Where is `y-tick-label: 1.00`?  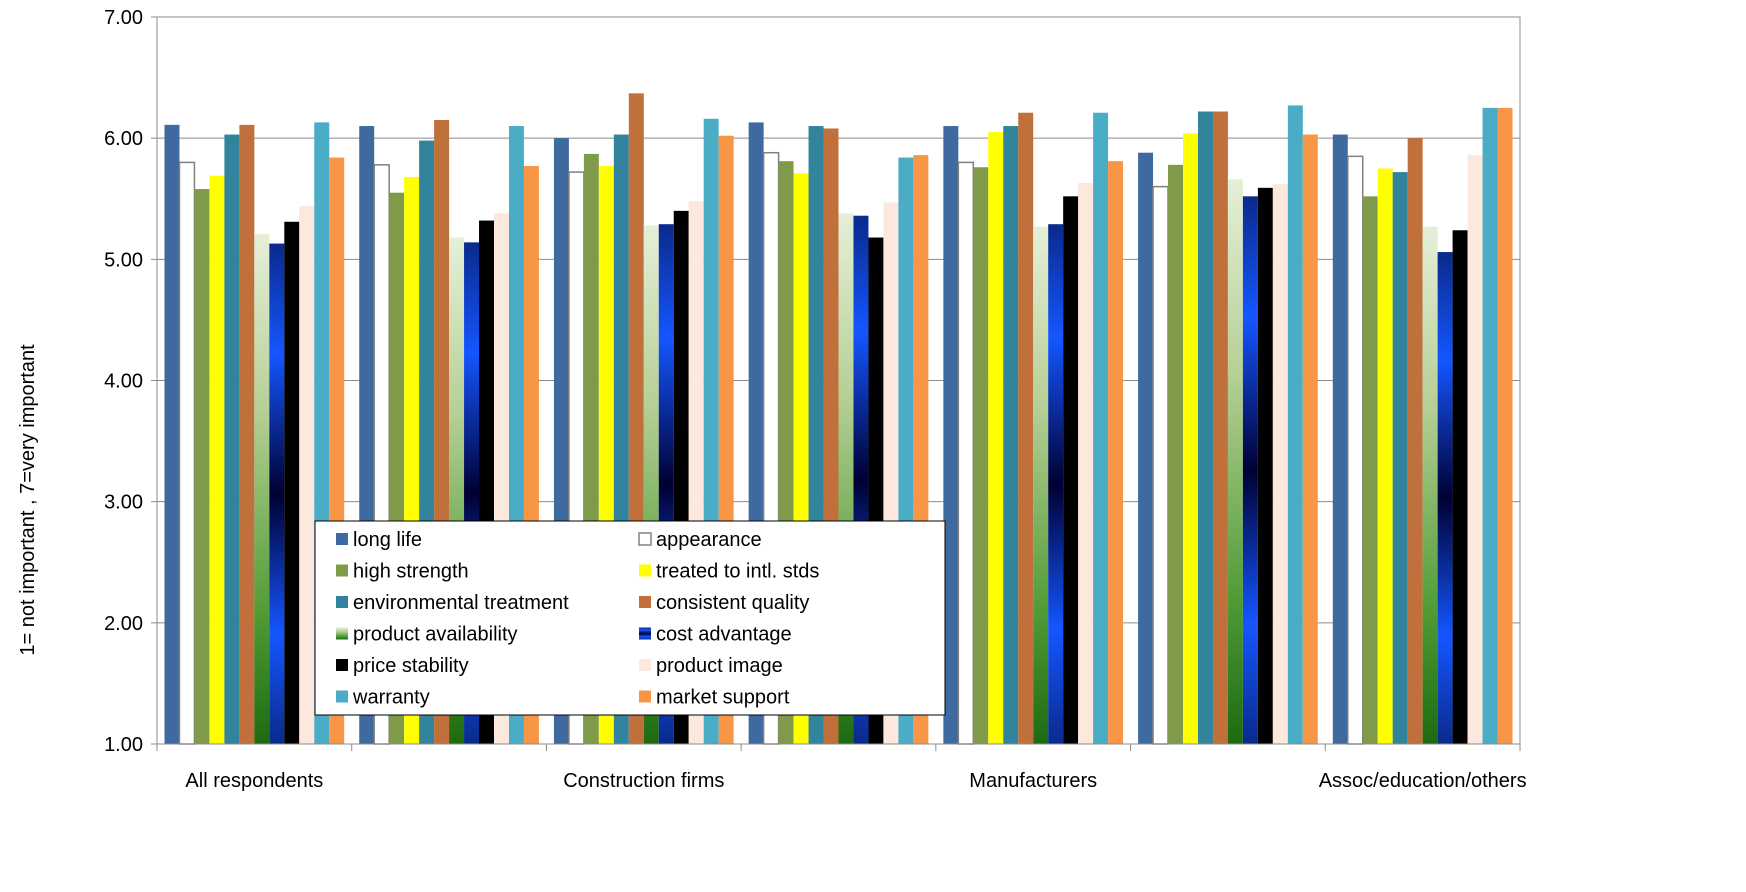 y-tick-label: 1.00 is located at coordinates (123, 745).